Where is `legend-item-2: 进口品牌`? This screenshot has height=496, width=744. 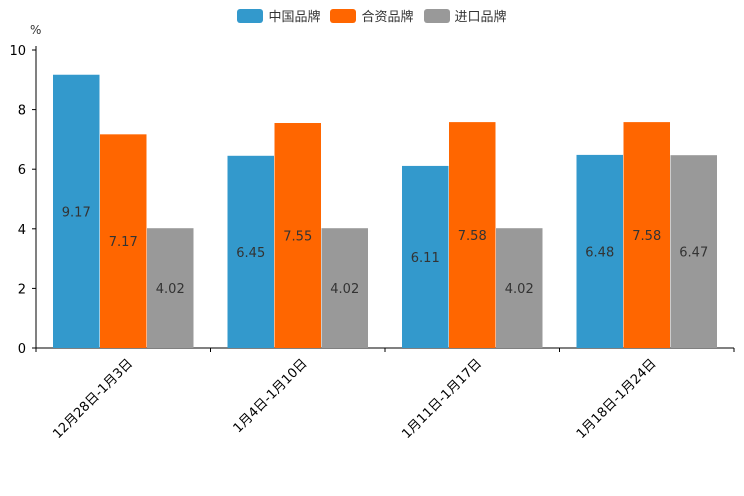 legend-item-2: 进口品牌 is located at coordinates (465, 15).